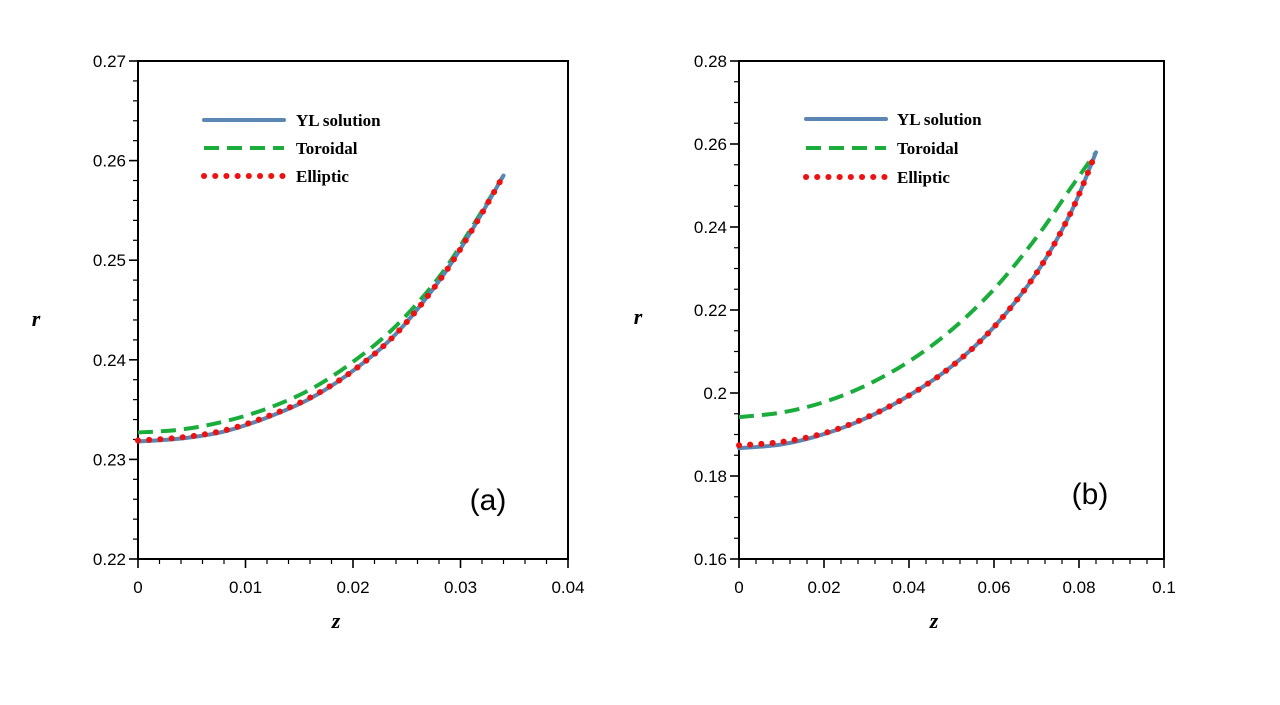 This screenshot has height=705, width=1280. I want to click on y-tick-label: 0.28, so click(710, 61).